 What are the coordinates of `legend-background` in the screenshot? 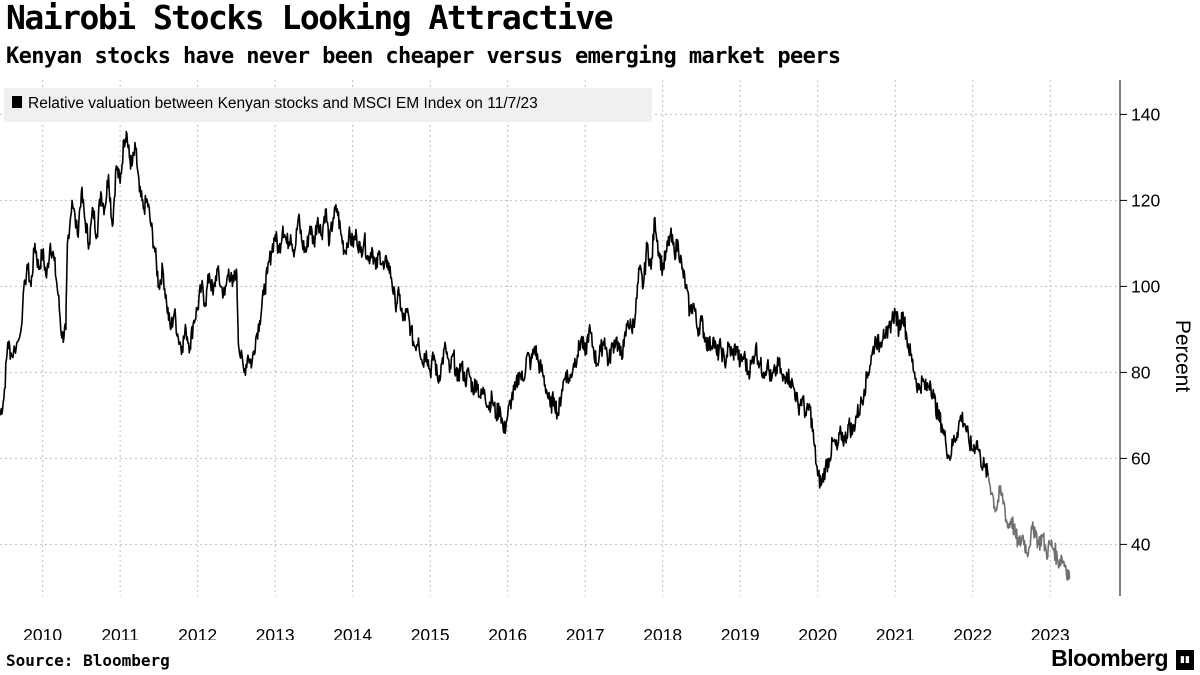 It's located at (328, 105).